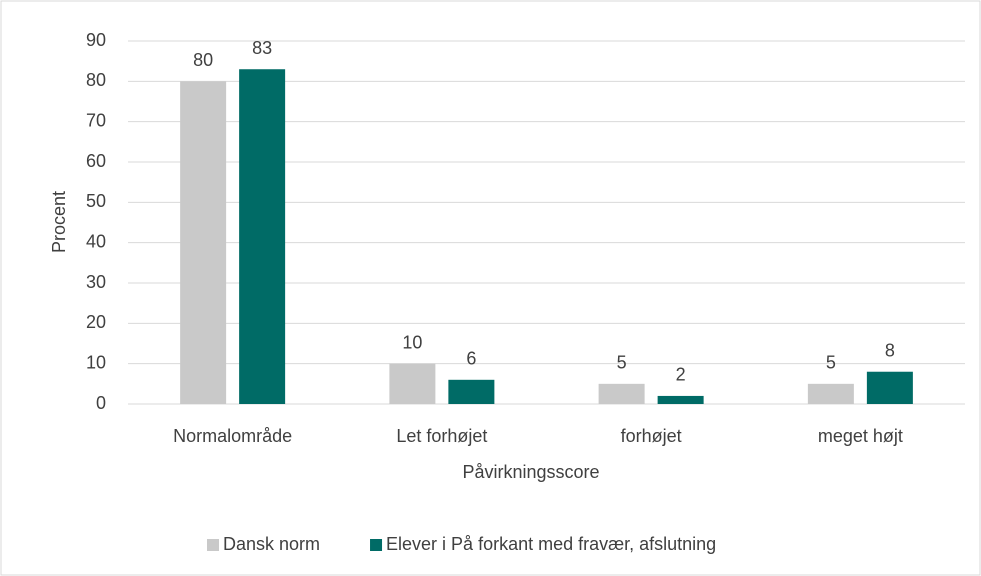 The width and height of the screenshot is (981, 576). What do you see at coordinates (96, 322) in the screenshot?
I see `y-tick-label: 20` at bounding box center [96, 322].